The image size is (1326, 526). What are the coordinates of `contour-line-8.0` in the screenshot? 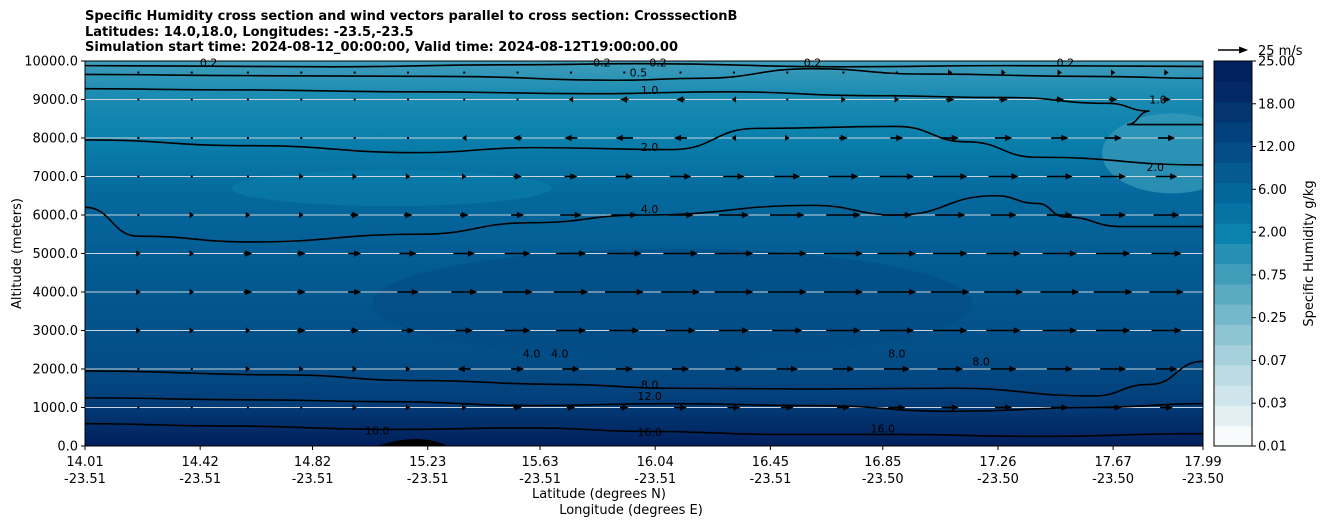 It's located at (644, 378).